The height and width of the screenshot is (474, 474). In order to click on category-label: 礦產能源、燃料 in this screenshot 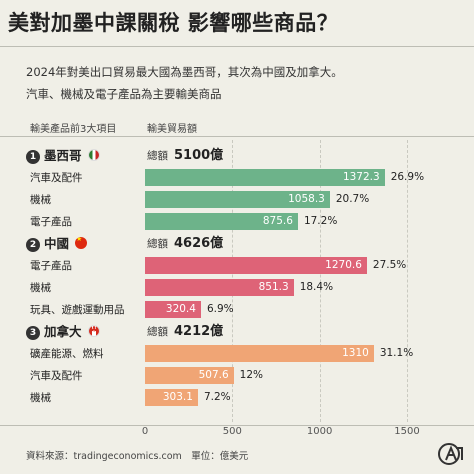, I will do `click(67, 354)`.